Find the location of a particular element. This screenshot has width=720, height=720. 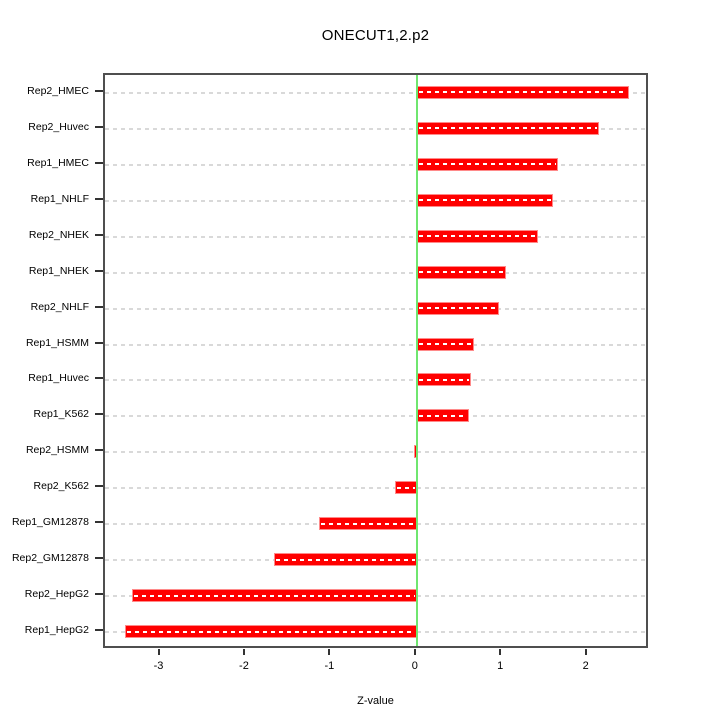

bar-Rep2_NHEK is located at coordinates (477, 236).